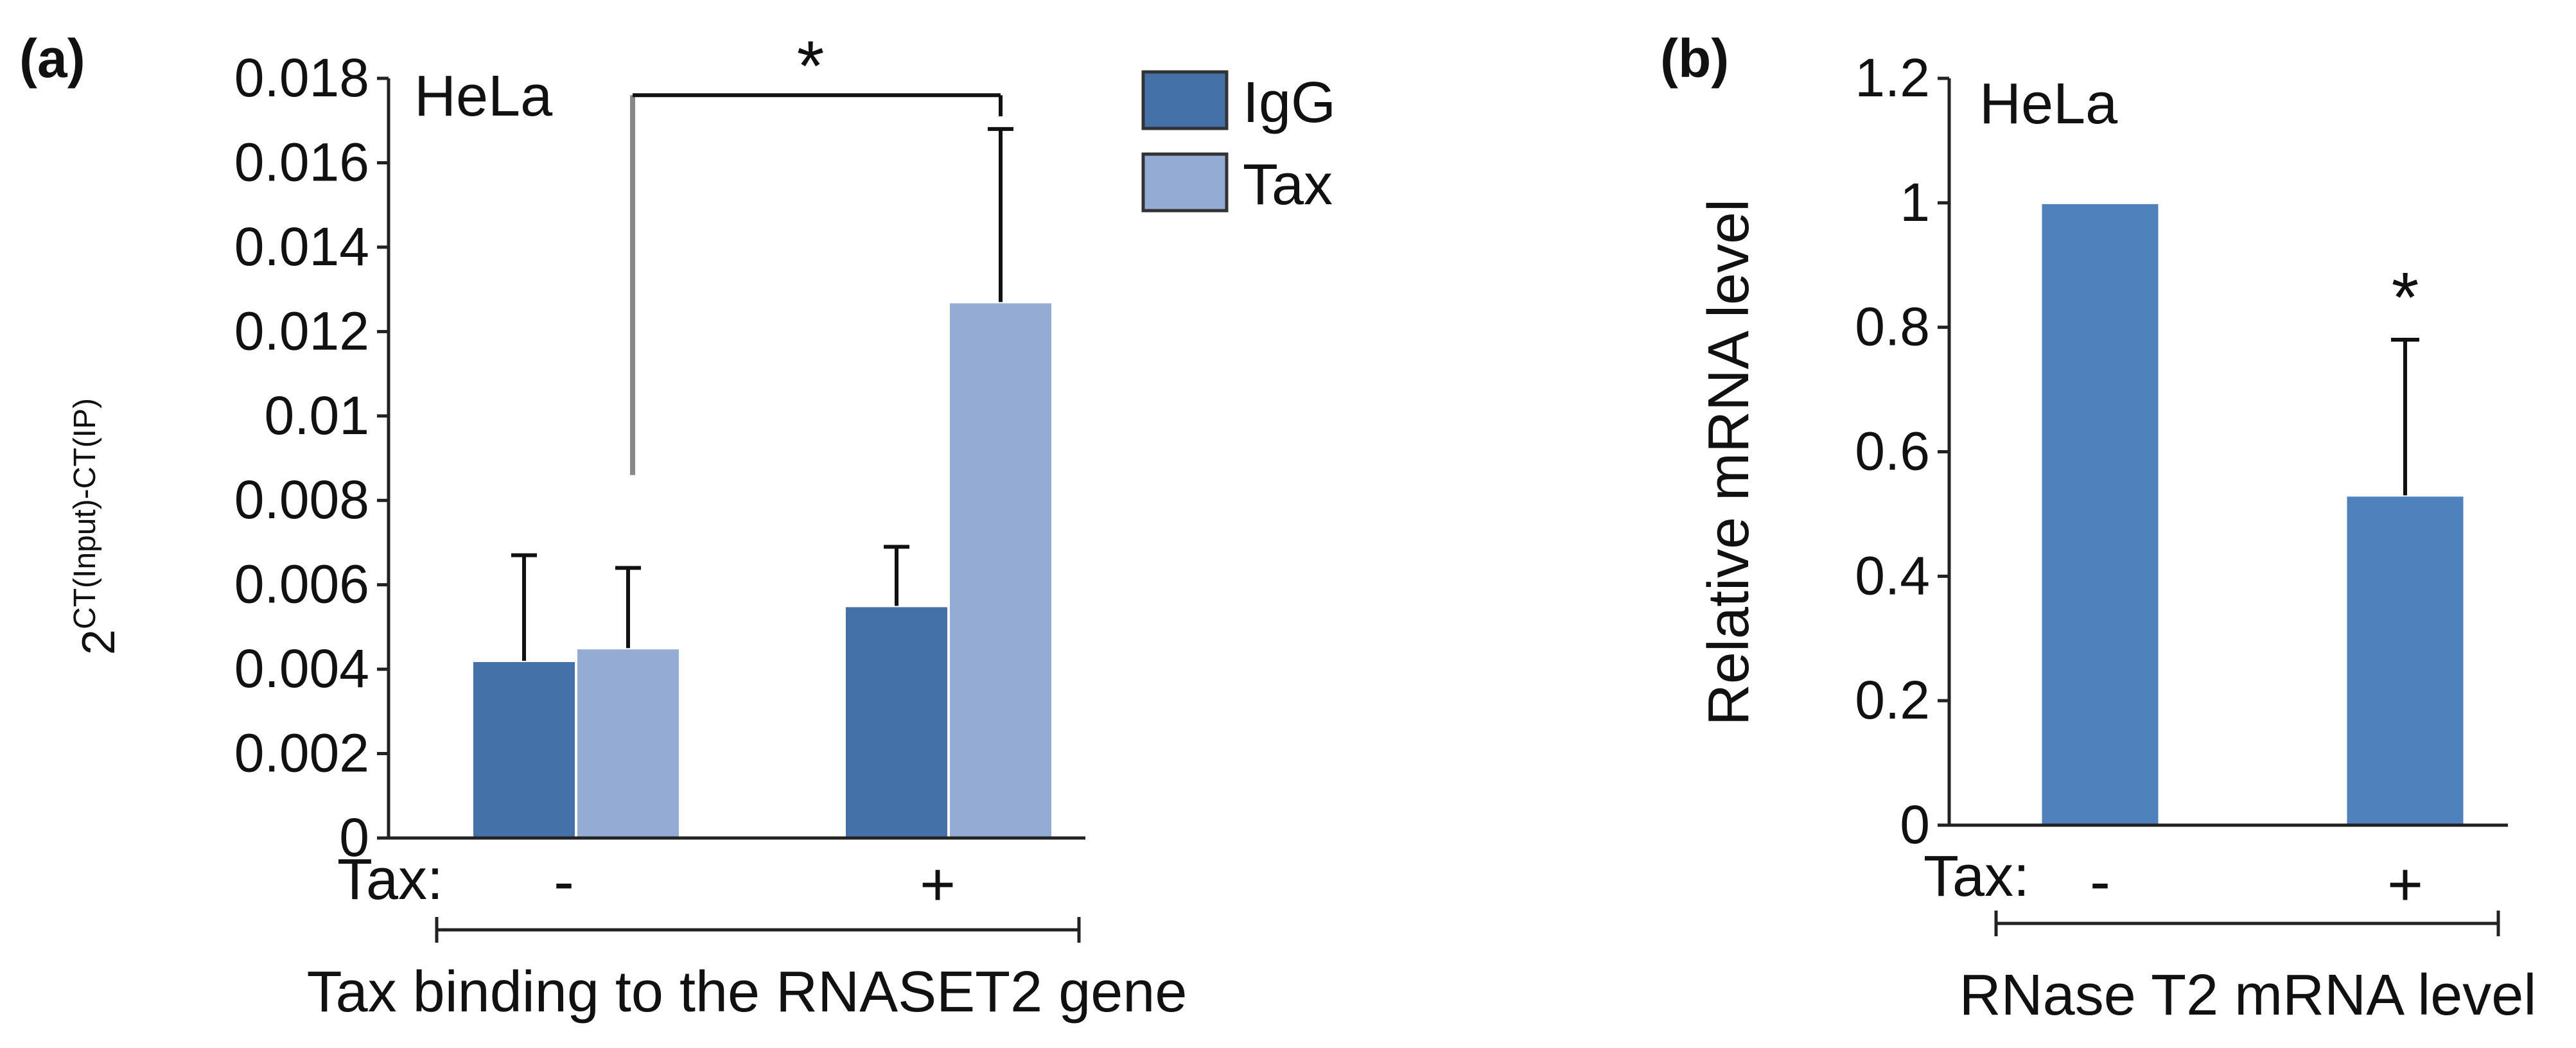 Image resolution: width=2576 pixels, height=1048 pixels. I want to click on y-axis-label-b: Relative mRNA level, so click(1729, 463).